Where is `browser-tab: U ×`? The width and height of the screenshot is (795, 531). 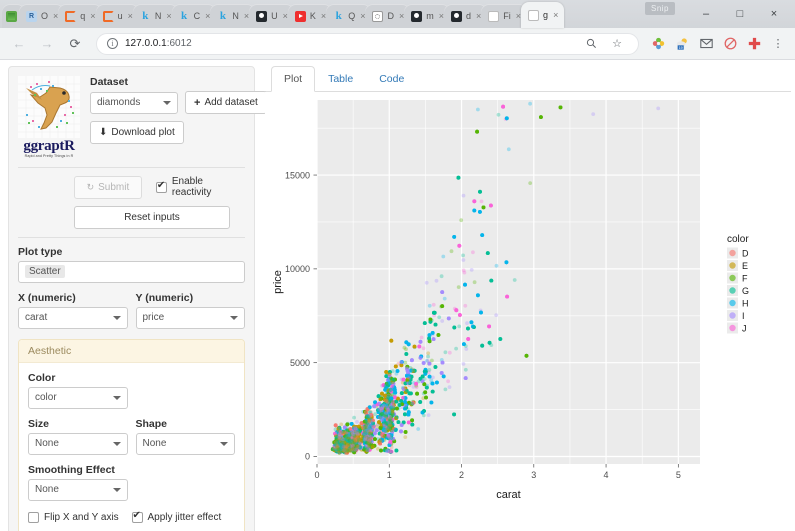
browser-tab: U × is located at coordinates (271, 16).